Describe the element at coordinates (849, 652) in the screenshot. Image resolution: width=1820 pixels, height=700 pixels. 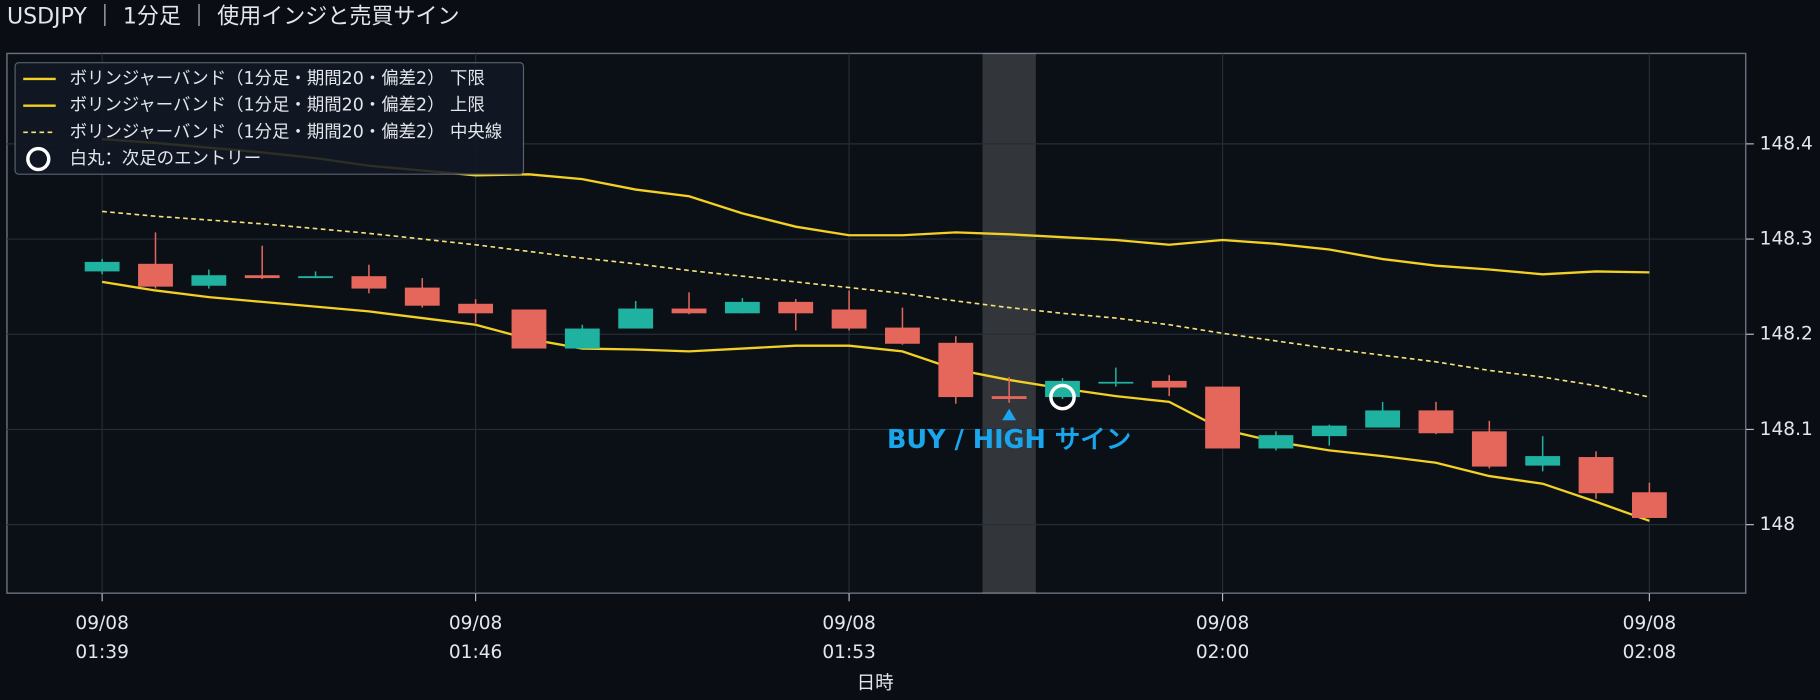
I see `x-tick-label: 01:53` at that location.